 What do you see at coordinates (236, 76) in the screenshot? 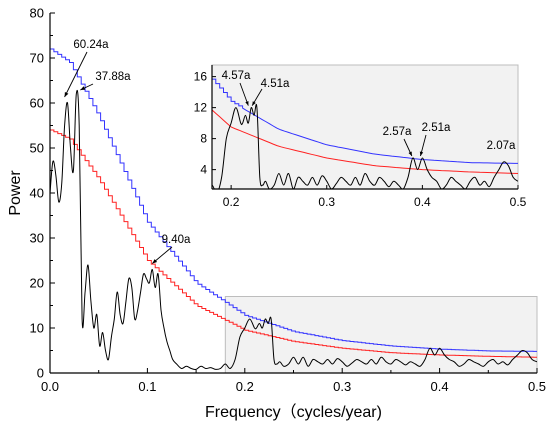
I see `inset-peak-label: 4.57a` at bounding box center [236, 76].